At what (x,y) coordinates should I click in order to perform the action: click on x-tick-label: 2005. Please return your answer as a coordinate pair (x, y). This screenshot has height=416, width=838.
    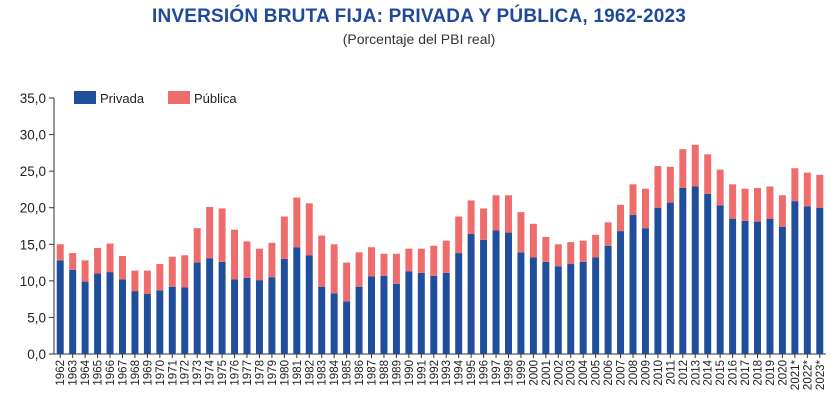
    Looking at the image, I should click on (597, 373).